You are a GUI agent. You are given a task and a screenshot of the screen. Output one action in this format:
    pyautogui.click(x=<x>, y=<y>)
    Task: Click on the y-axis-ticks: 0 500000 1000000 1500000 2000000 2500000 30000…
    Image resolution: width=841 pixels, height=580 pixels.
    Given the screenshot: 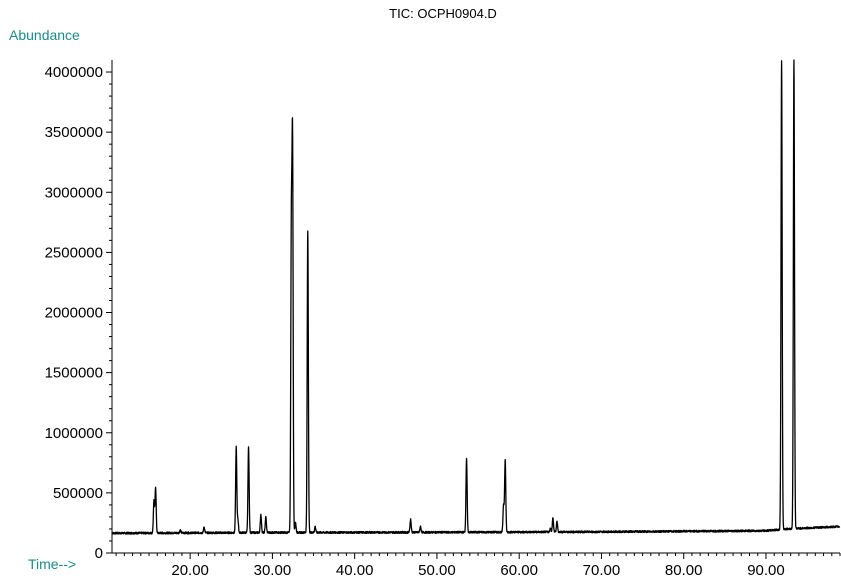 What is the action you would take?
    pyautogui.click(x=78, y=313)
    